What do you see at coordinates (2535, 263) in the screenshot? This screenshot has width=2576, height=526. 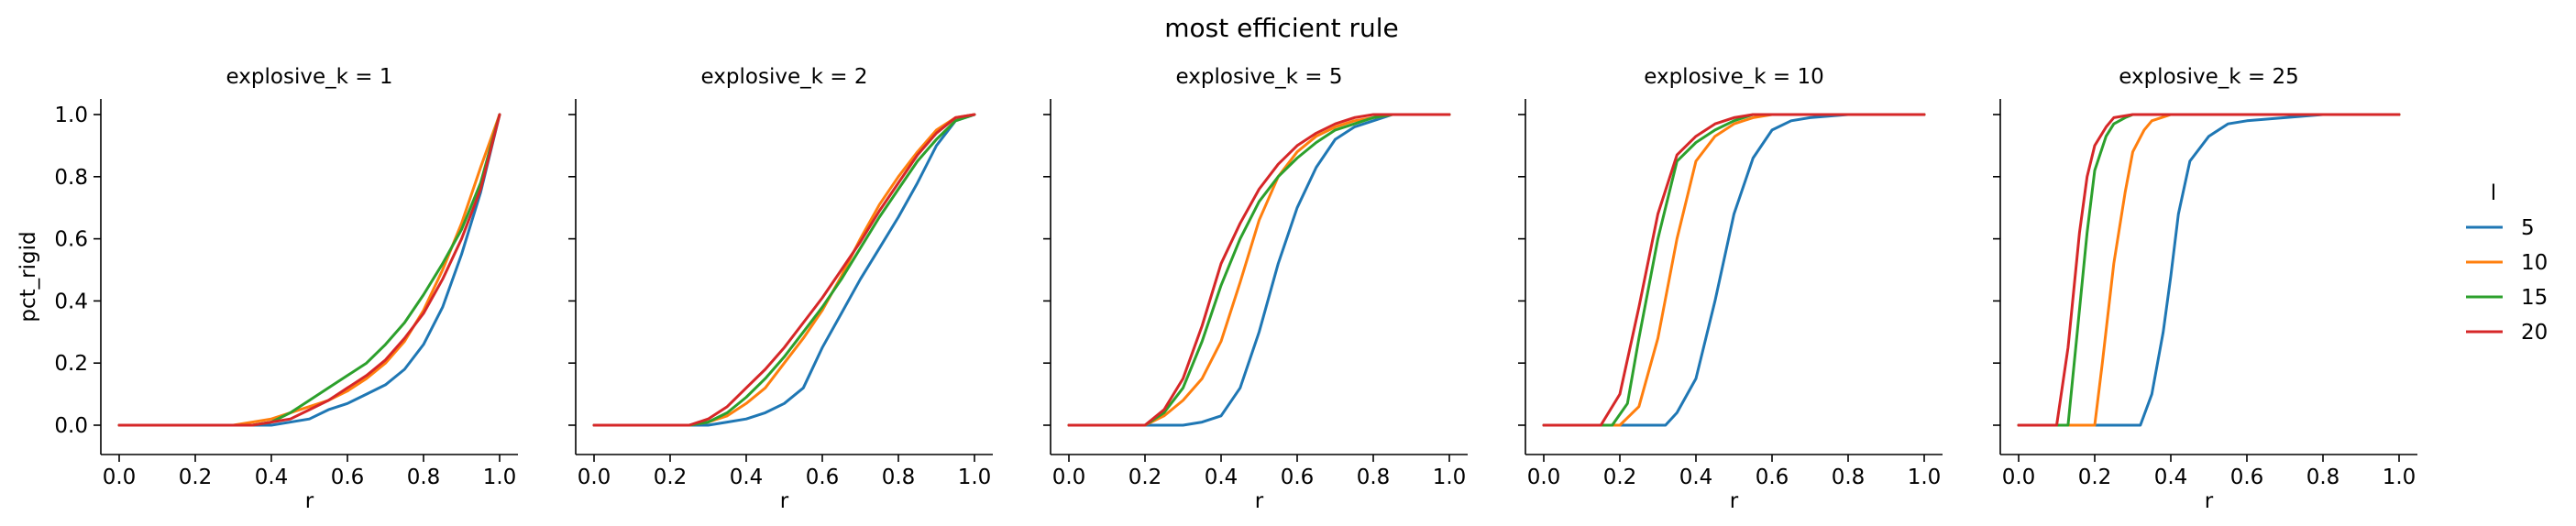 I see `legend-label: 10` at bounding box center [2535, 263].